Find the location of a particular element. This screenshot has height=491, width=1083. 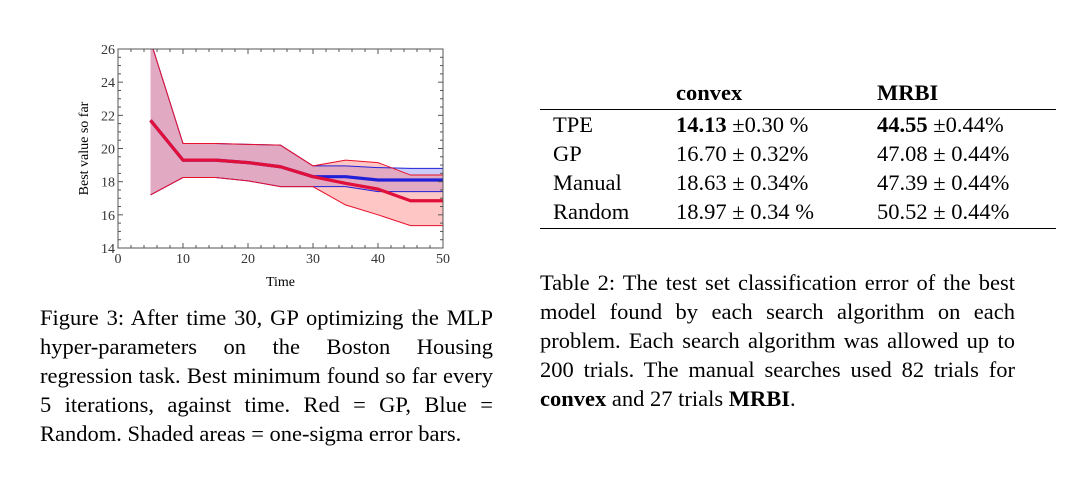

table-cell: 14.13 ±0.30 % is located at coordinates (776, 125).